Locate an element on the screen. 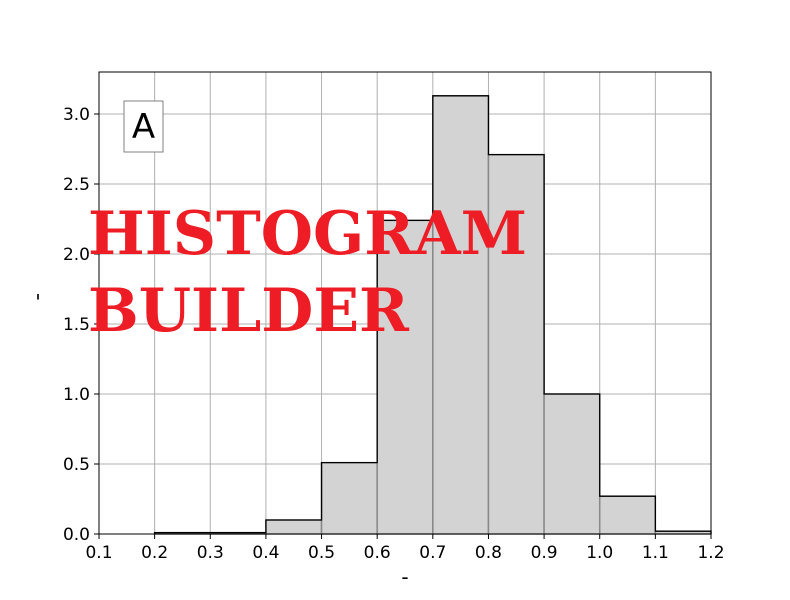  x-tick-label: 0.8 is located at coordinates (488, 553).